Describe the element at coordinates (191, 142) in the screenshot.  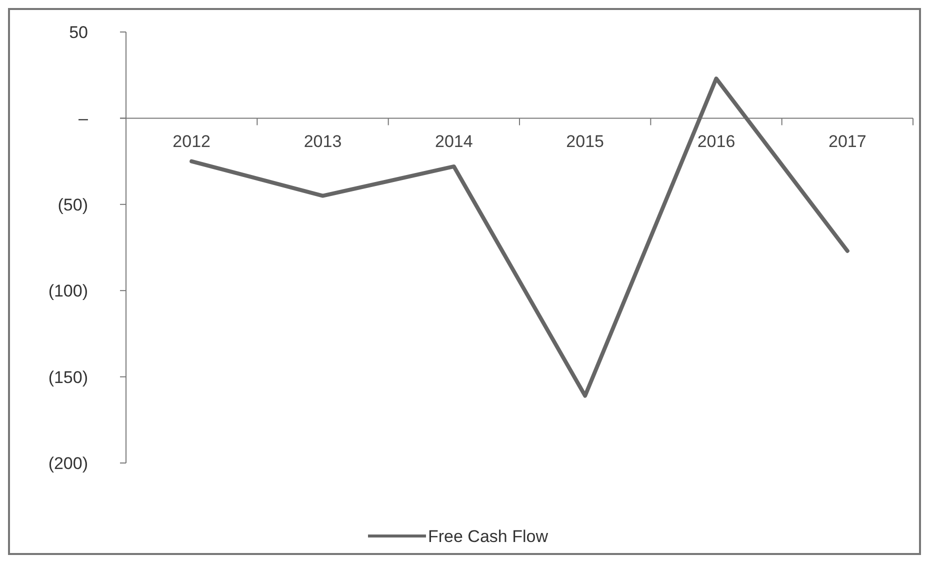
I see `x-tick-label: 2012` at that location.